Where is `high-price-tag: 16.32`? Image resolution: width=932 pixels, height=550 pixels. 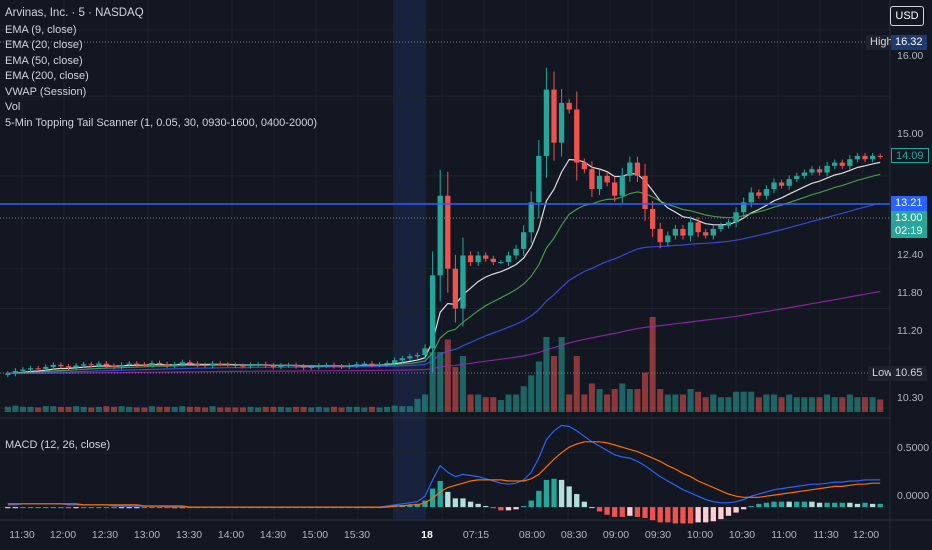
high-price-tag: 16.32 is located at coordinates (909, 42).